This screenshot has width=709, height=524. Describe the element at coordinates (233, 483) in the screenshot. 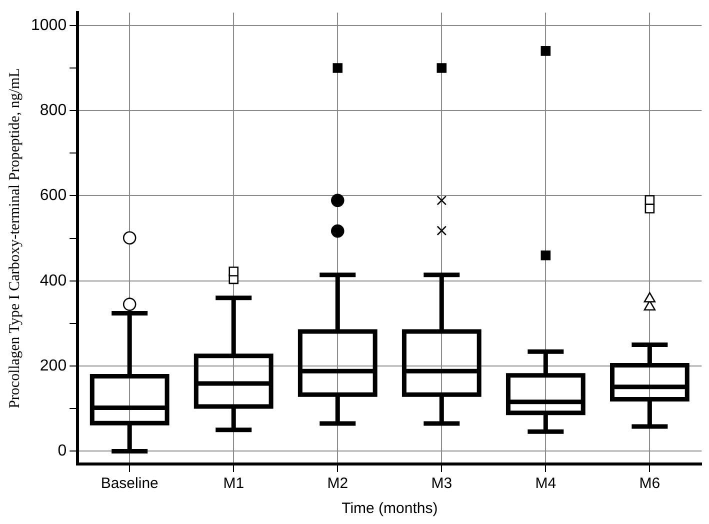

I see `x-tick-label: M1` at that location.